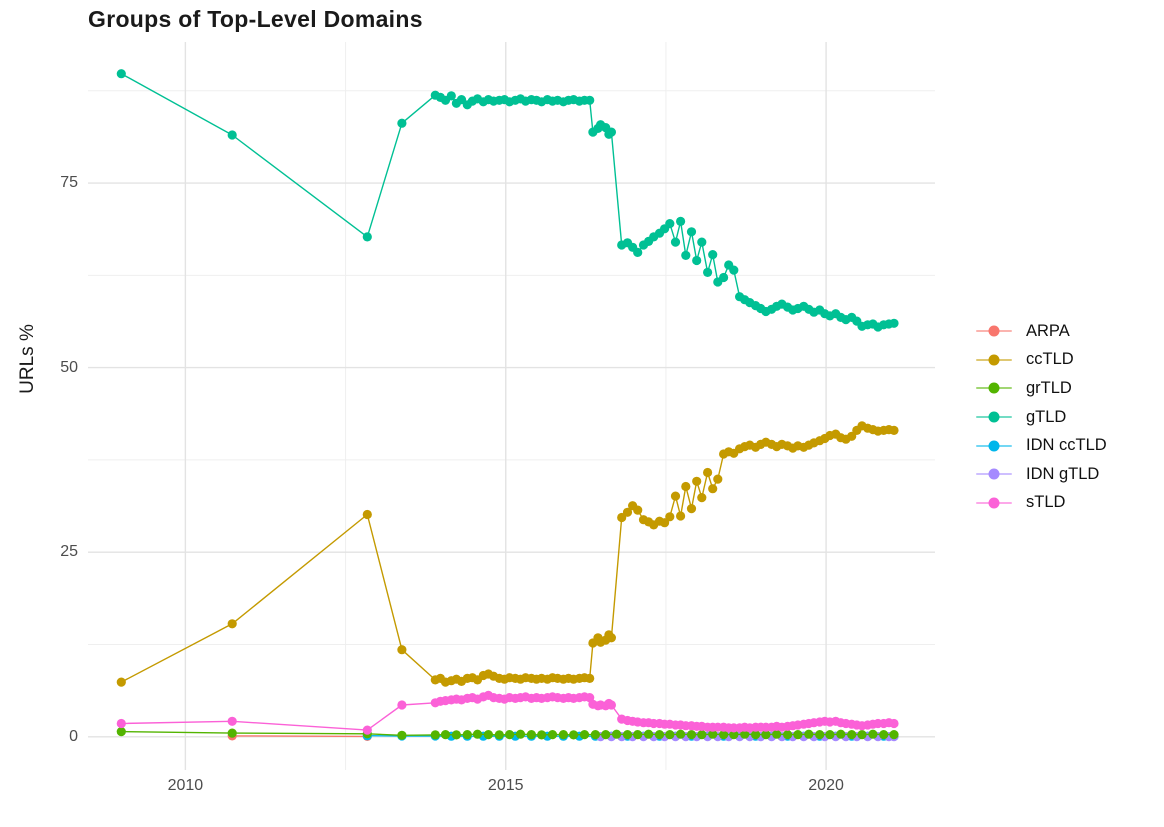  Describe the element at coordinates (255, 19) in the screenshot. I see `chart-title: Groups of Top-Level Domains` at that location.